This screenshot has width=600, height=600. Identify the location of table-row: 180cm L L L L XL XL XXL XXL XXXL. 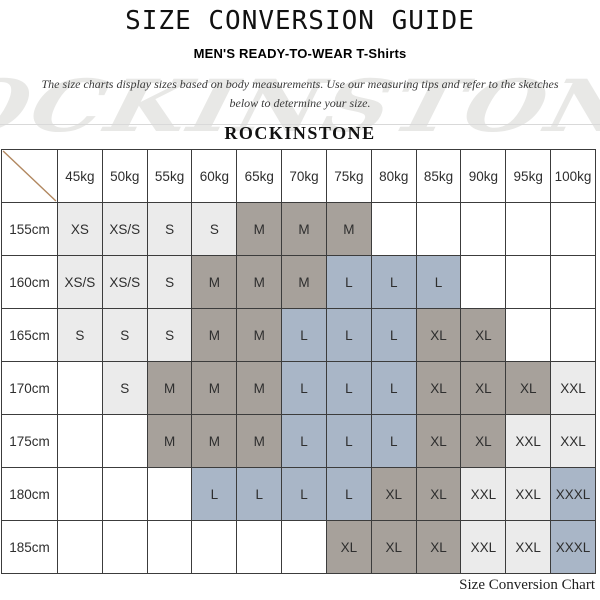
(298, 494).